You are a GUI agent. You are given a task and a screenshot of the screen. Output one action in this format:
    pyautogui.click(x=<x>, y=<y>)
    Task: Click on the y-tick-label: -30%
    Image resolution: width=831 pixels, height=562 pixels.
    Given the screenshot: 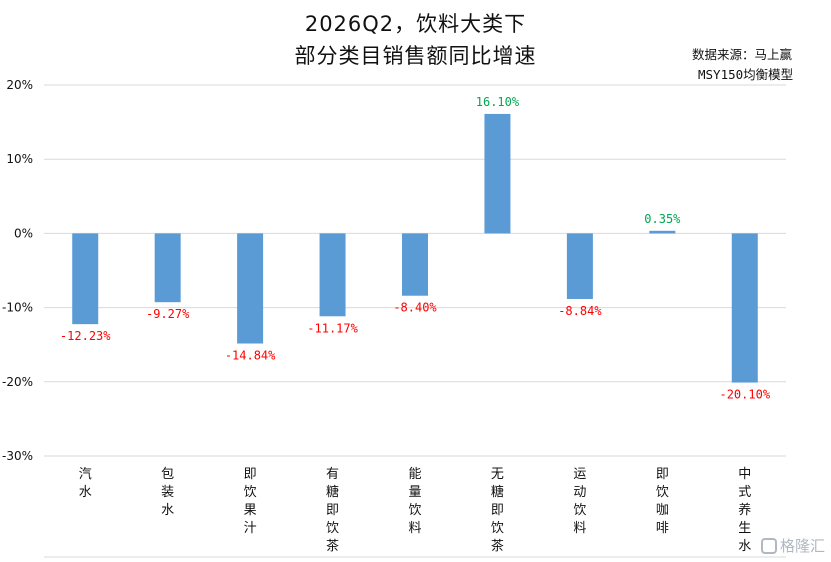 What is the action you would take?
    pyautogui.click(x=17, y=456)
    